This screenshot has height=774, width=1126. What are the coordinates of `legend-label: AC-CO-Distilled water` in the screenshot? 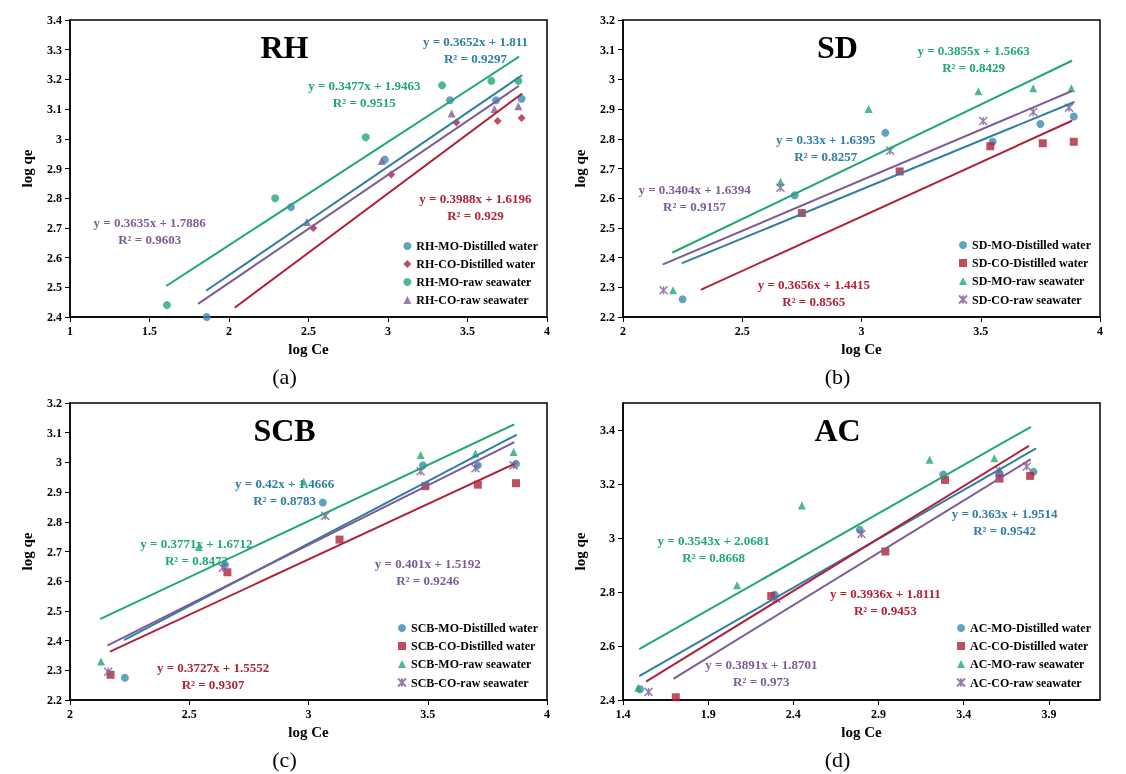 It's located at (1030, 646).